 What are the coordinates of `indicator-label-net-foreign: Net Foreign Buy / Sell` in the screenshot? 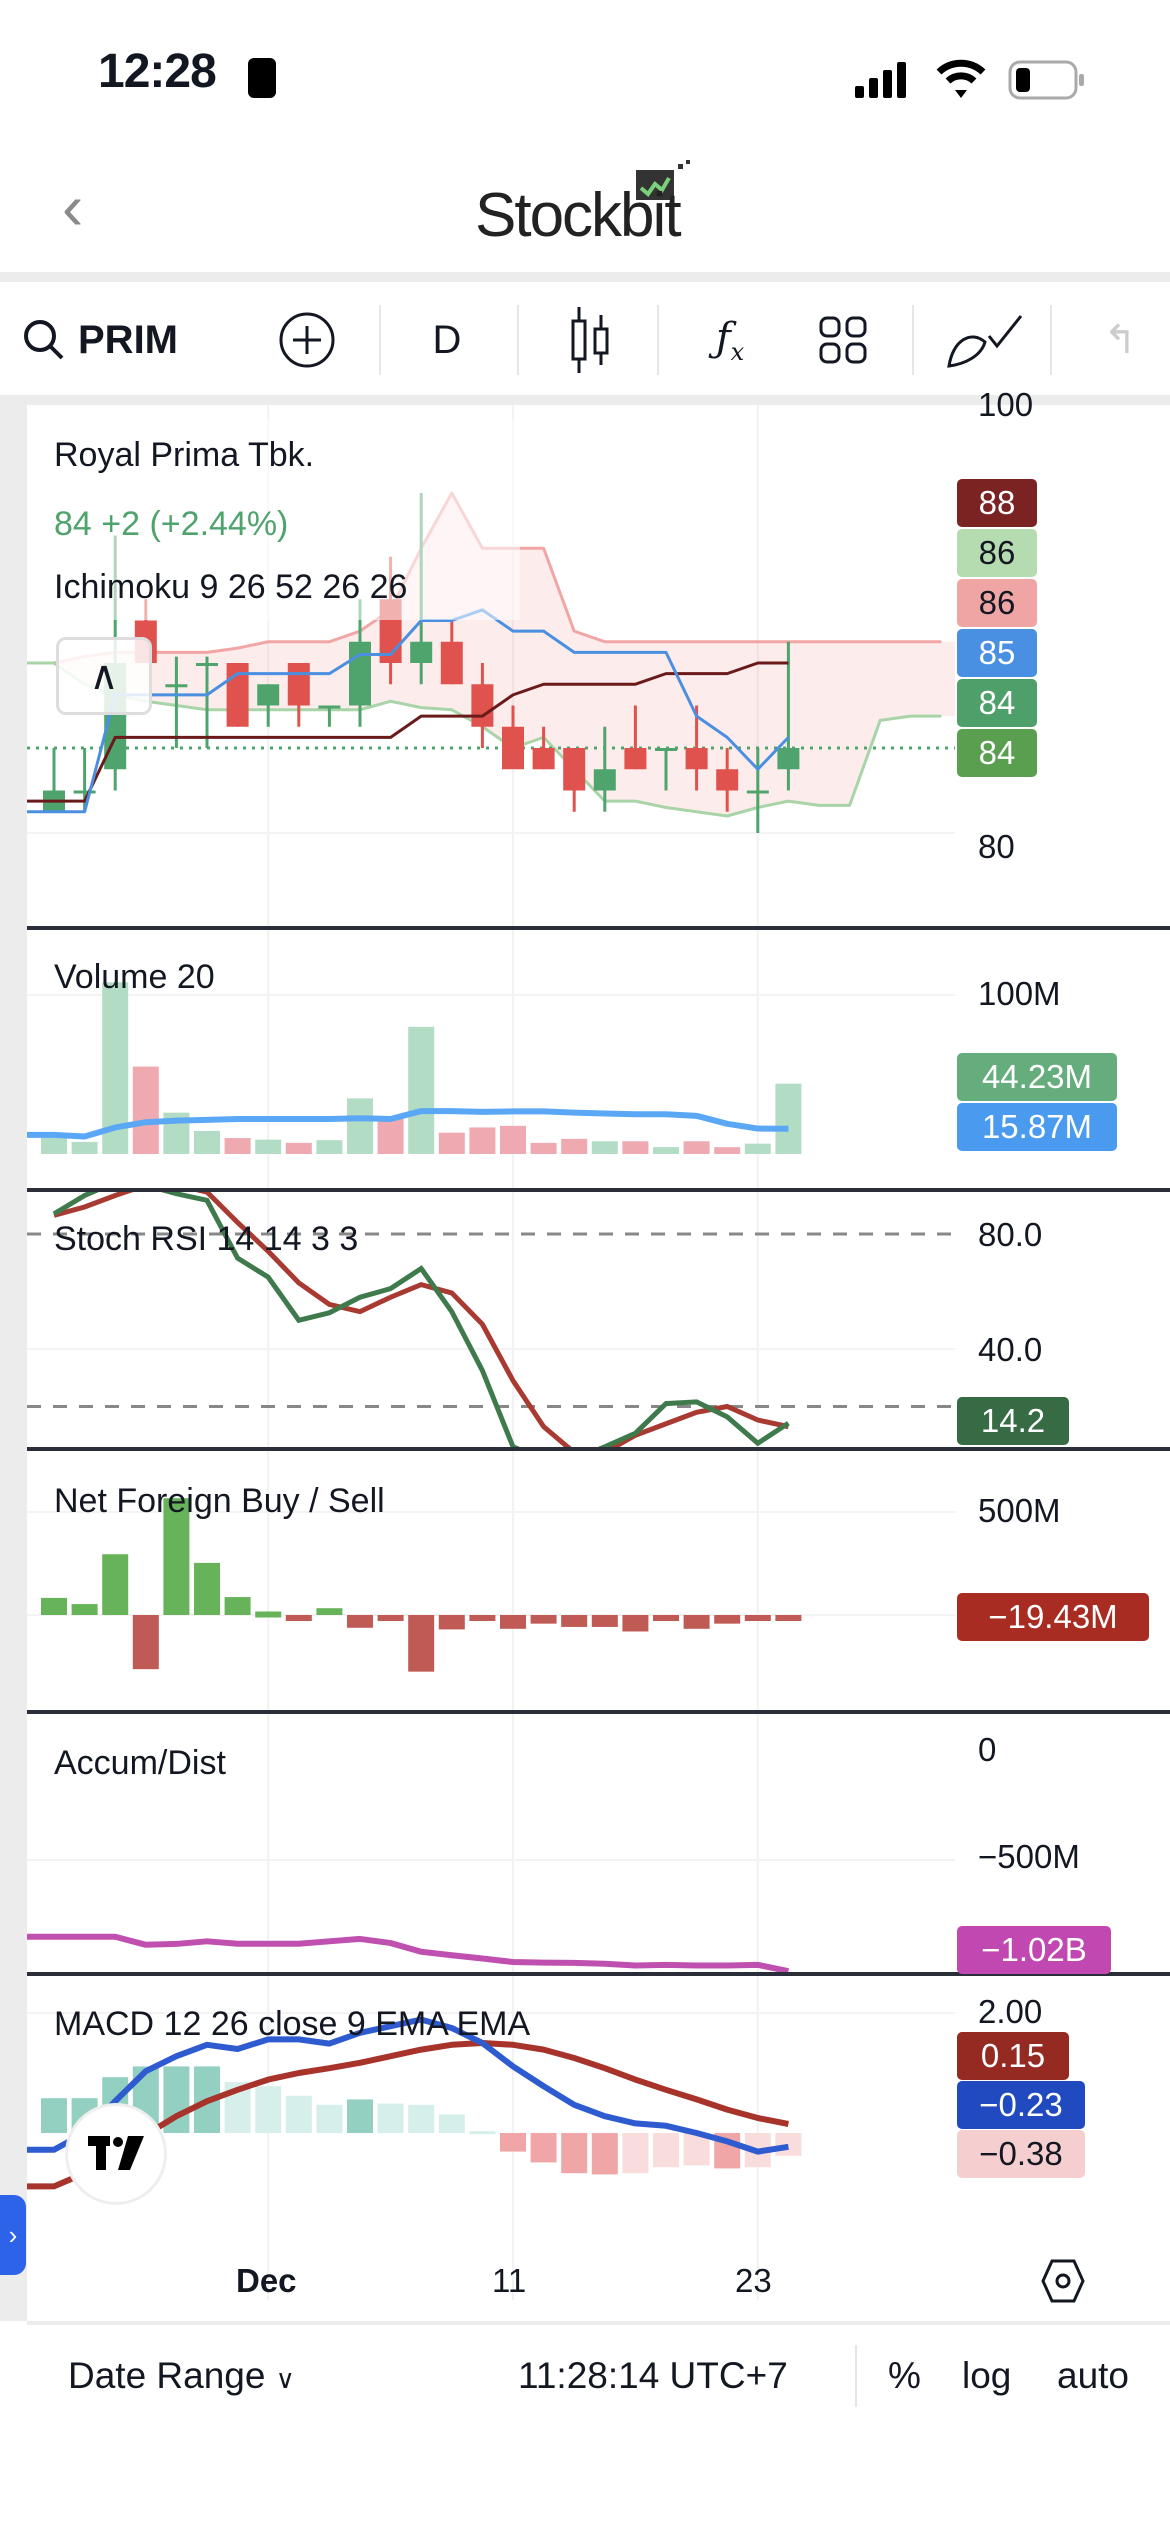 It's located at (219, 1501).